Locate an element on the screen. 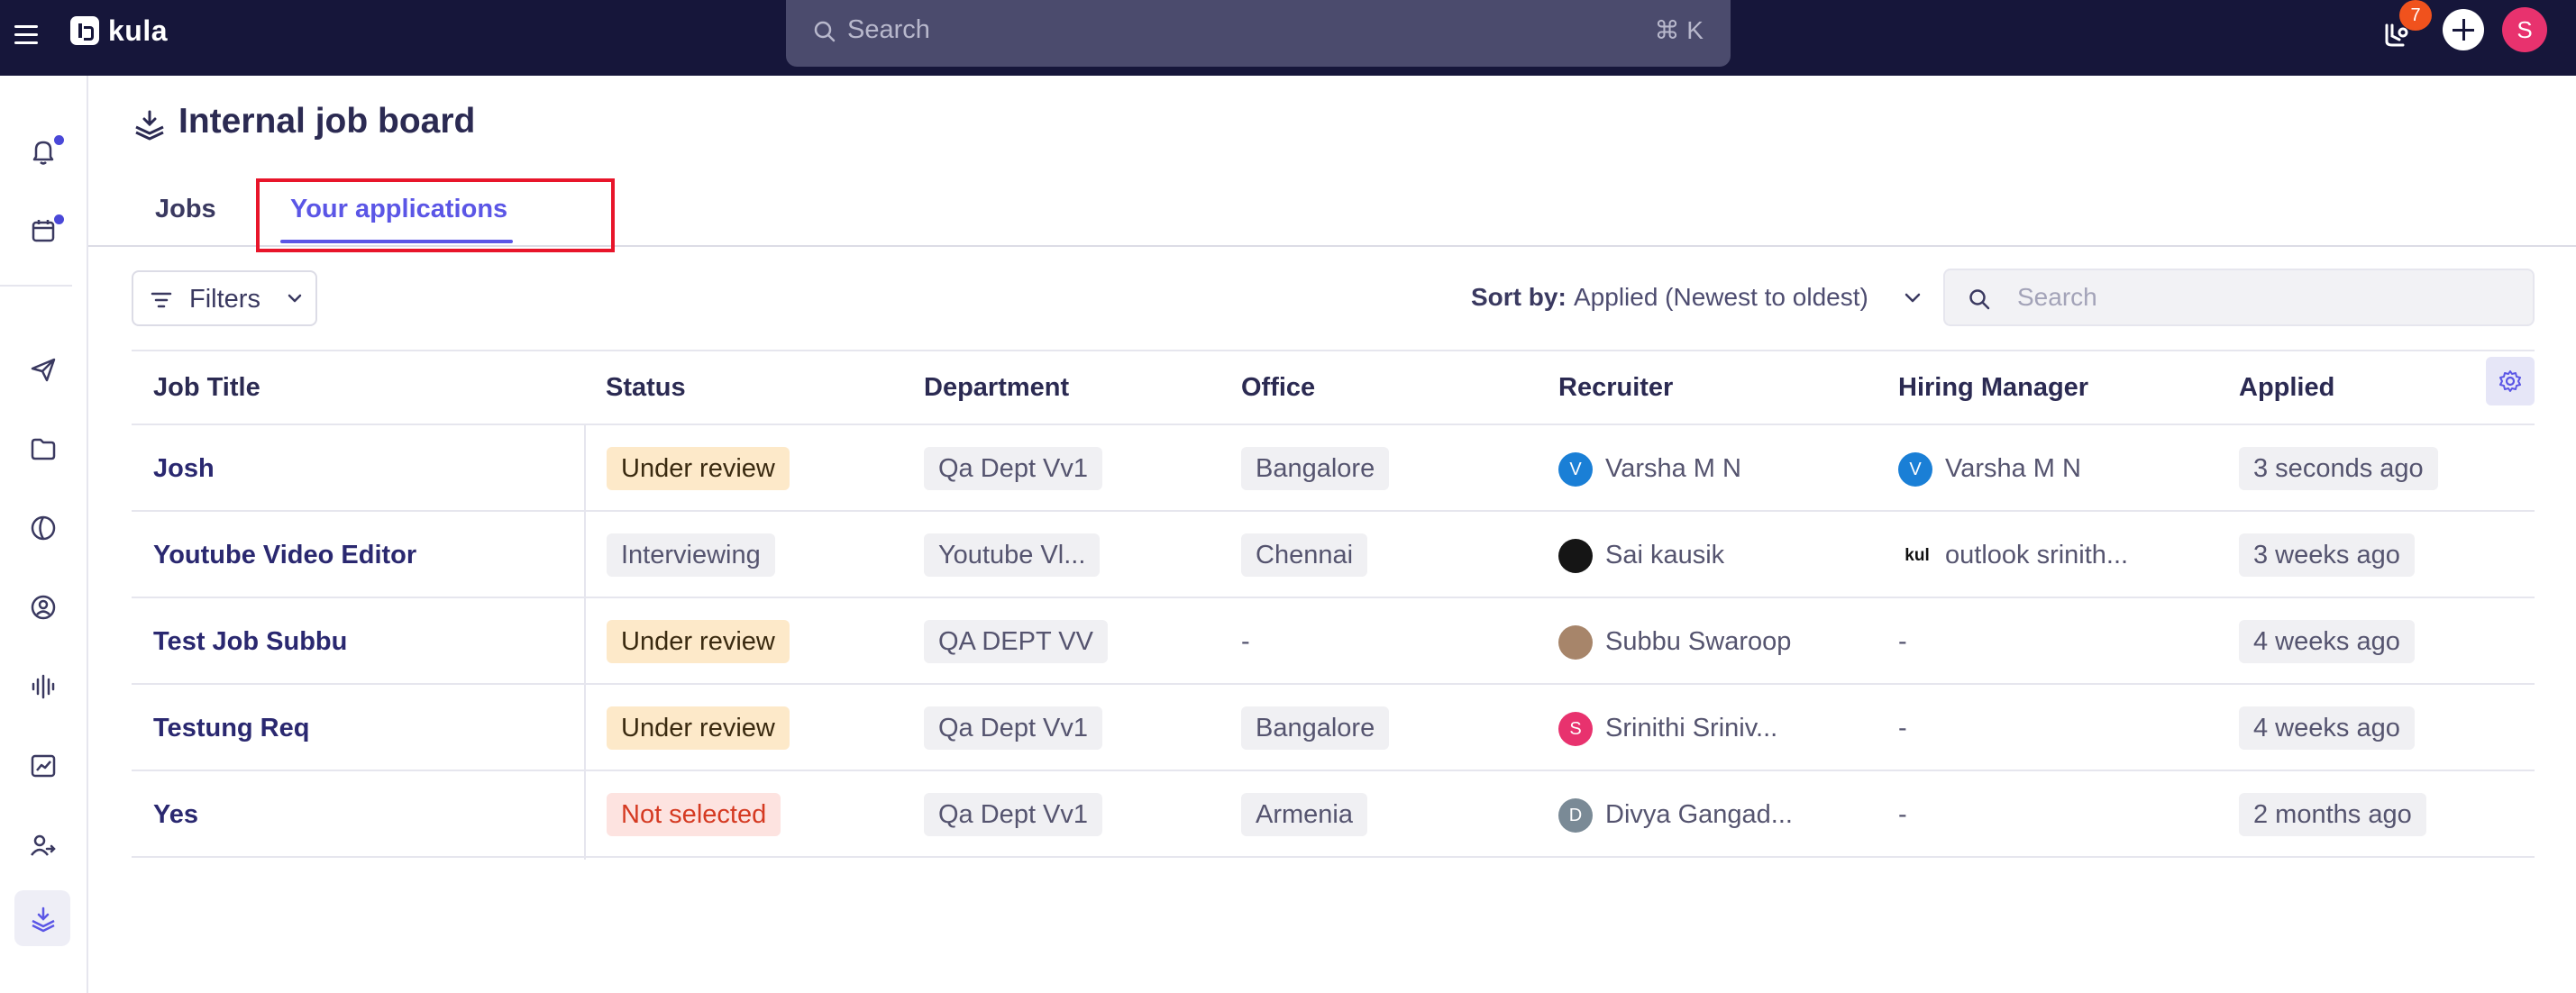  sidebar-item-calendar is located at coordinates (42, 230).